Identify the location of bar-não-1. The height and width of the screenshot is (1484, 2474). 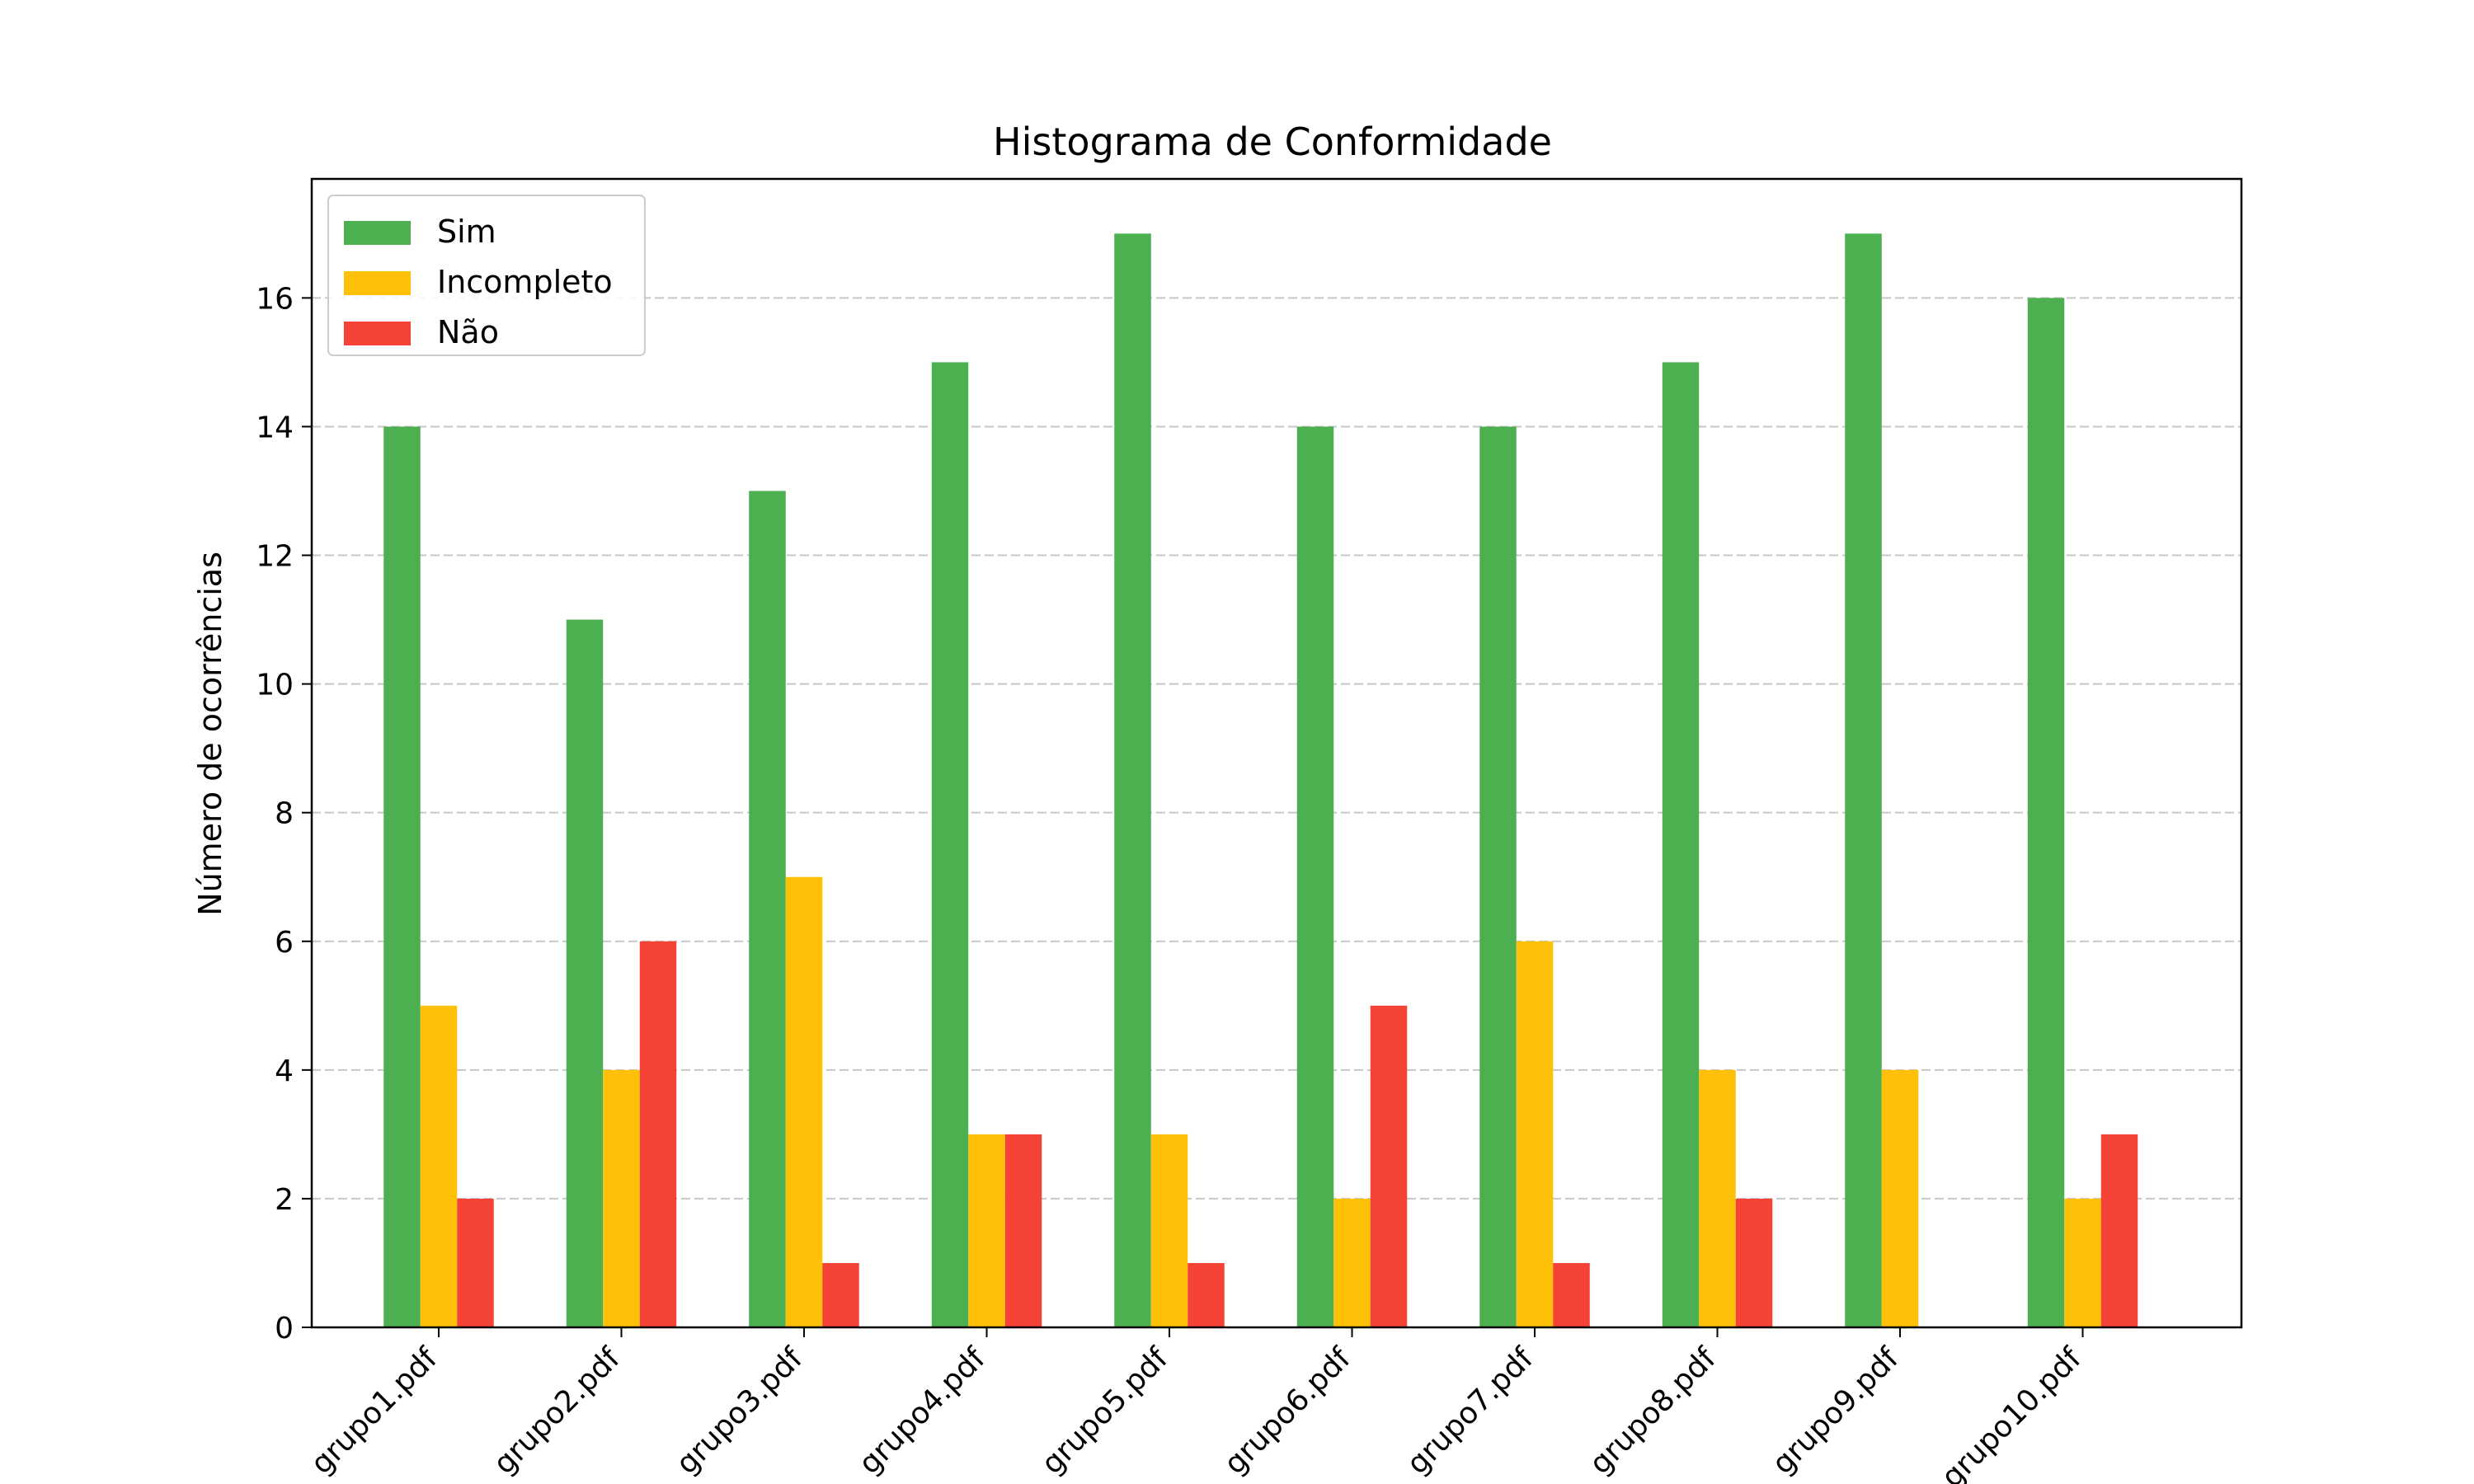
(475, 1262).